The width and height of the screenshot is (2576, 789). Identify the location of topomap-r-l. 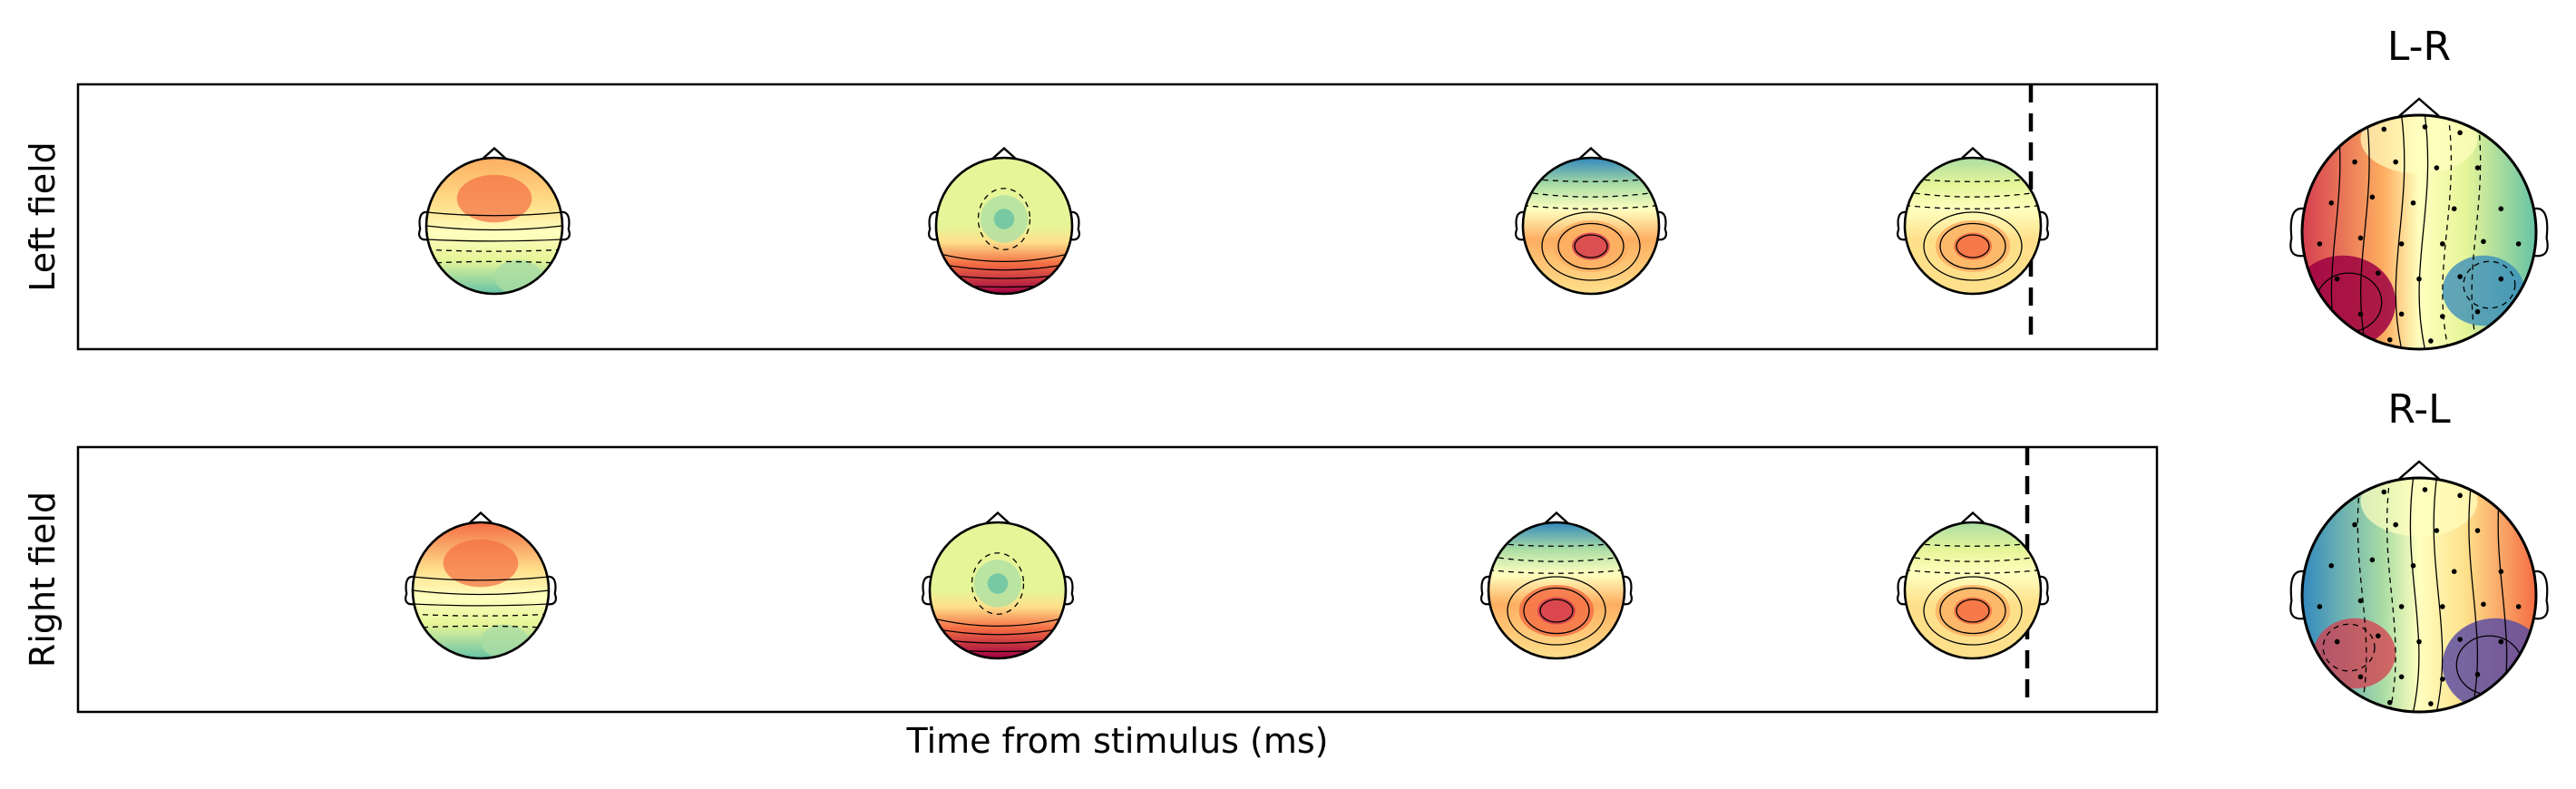
(2419, 587).